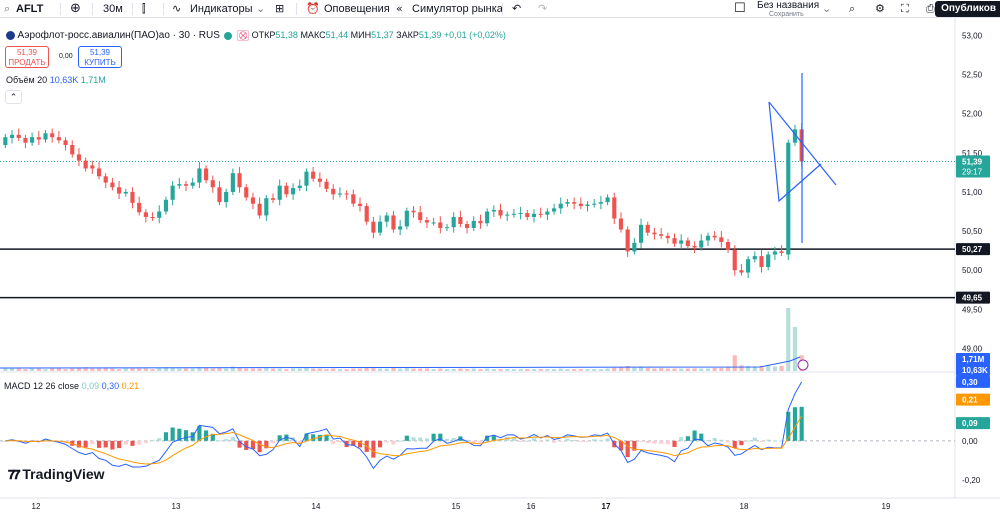 The image size is (1000, 514). Describe the element at coordinates (13, 97) in the screenshot. I see `collapse-legend-button: ⌃` at that location.